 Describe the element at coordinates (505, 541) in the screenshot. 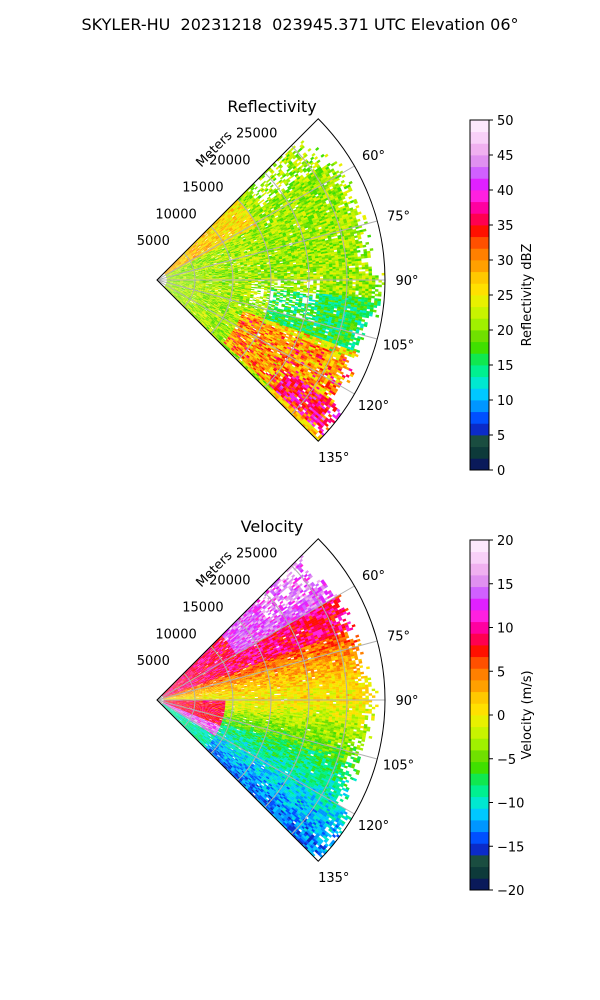

I see `colorbar-tick-label: 20` at that location.